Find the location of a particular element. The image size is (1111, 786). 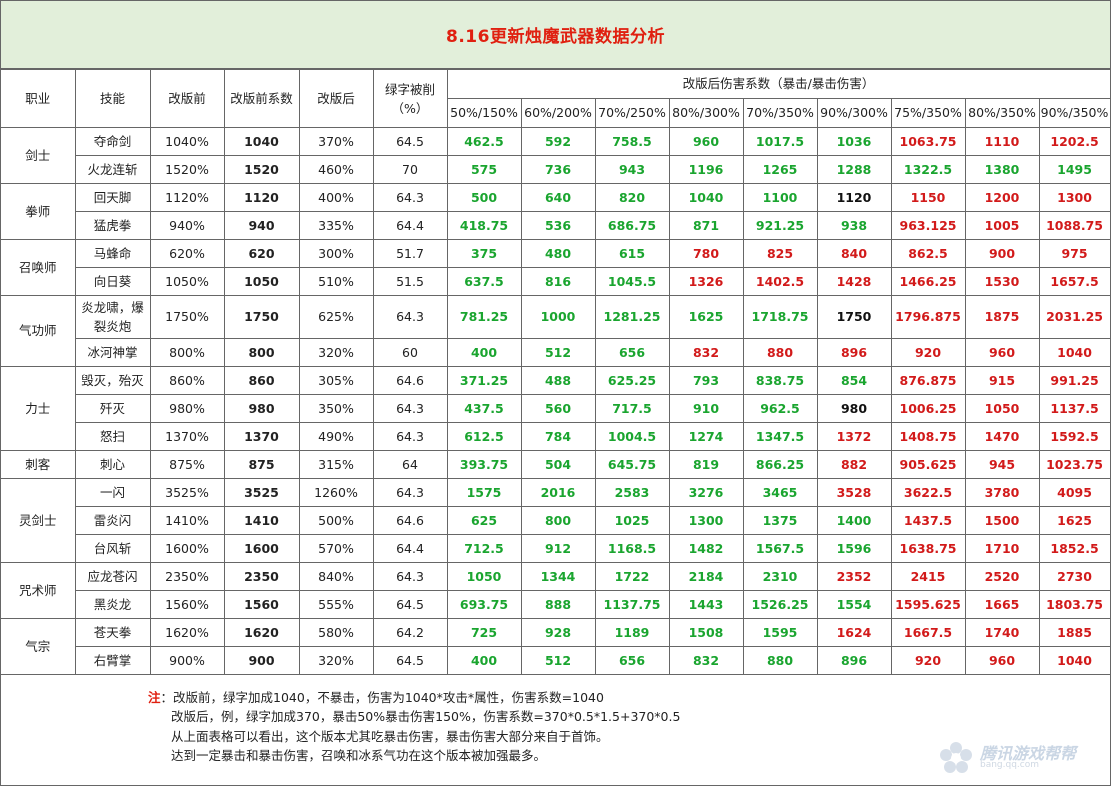

damage-value-cell: 437.5 is located at coordinates (484, 408).